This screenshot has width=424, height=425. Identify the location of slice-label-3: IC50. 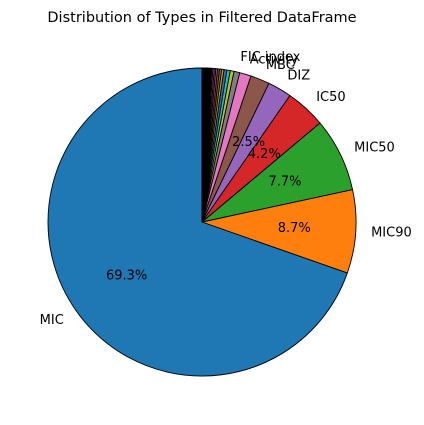
(330, 97).